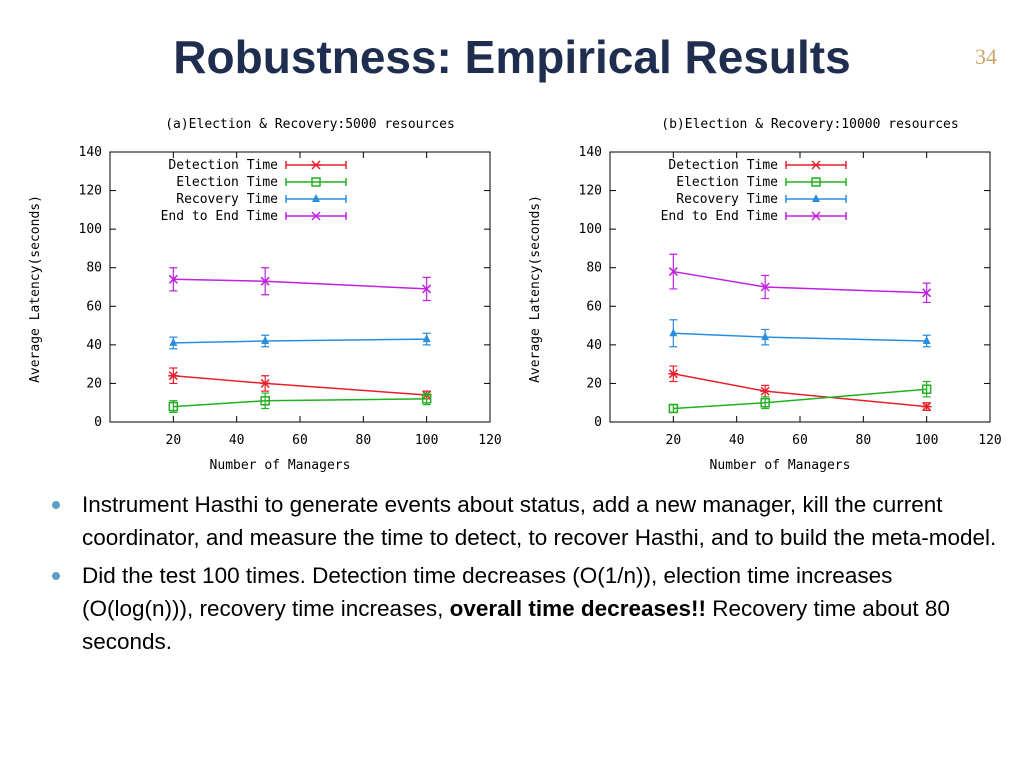  I want to click on slide-number: 34, so click(986, 56).